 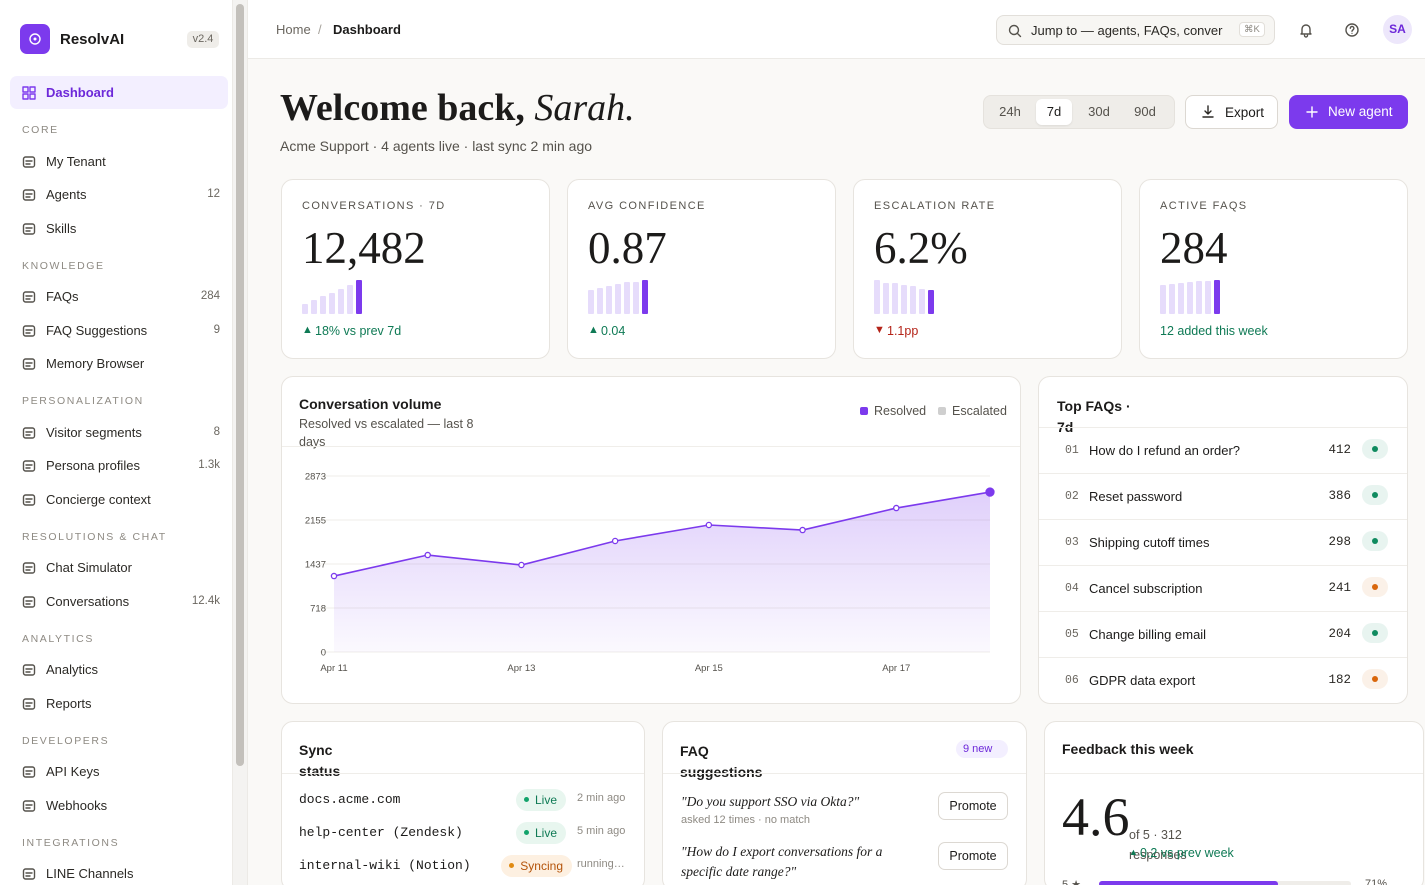 I want to click on section-label: RESOLUTIONS & CHAT, so click(x=94, y=536).